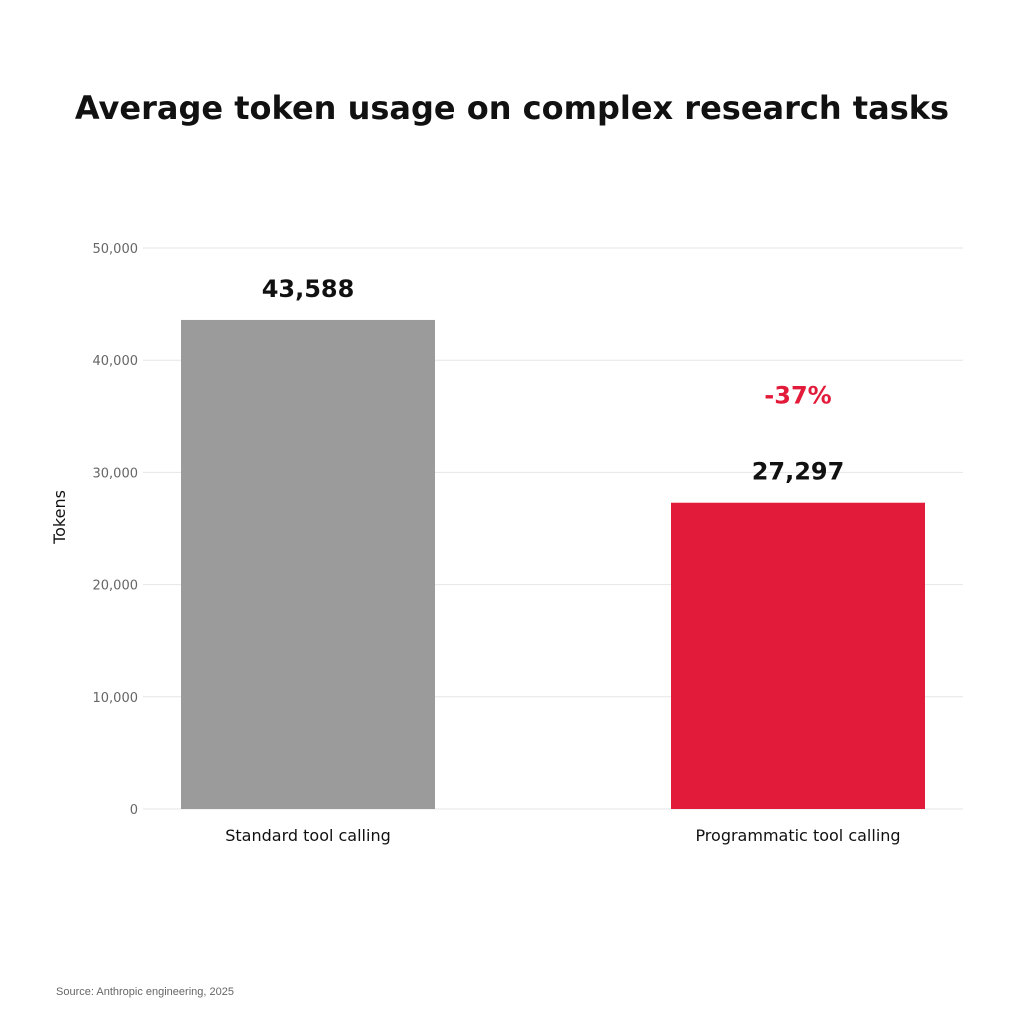 This screenshot has width=1024, height=1024. I want to click on bar-value-label: 27,297, so click(798, 472).